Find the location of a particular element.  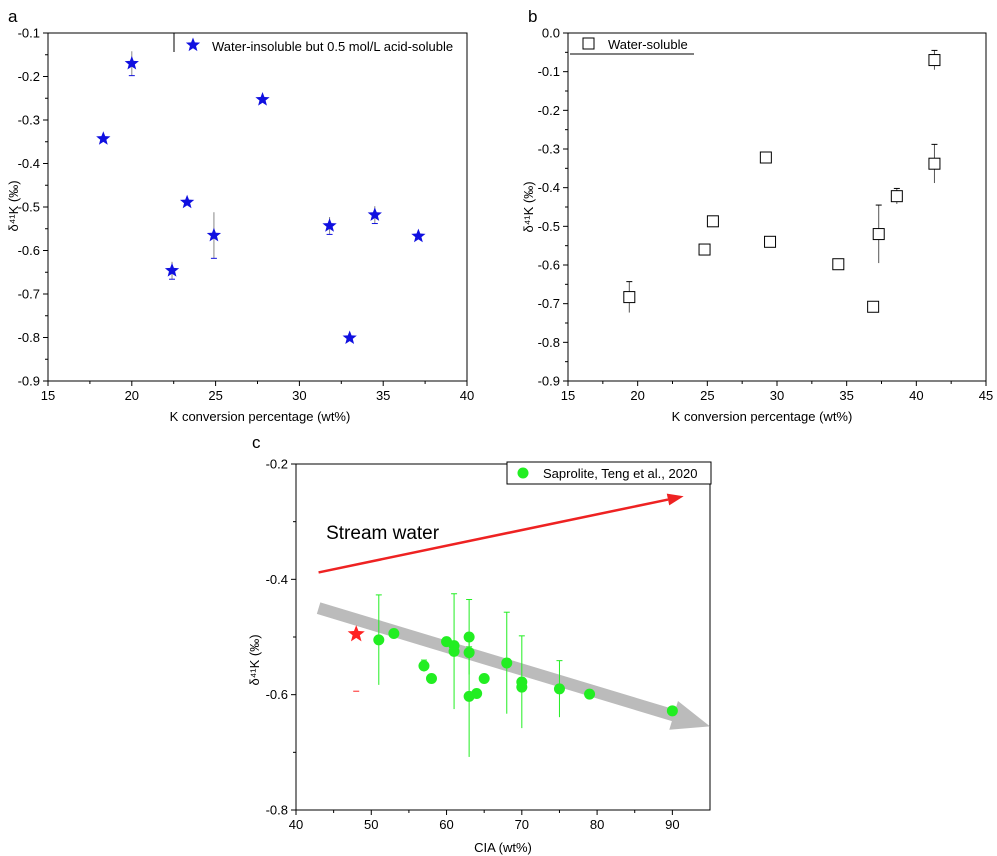

y-tick-label: 0.0 is located at coordinates (551, 33).